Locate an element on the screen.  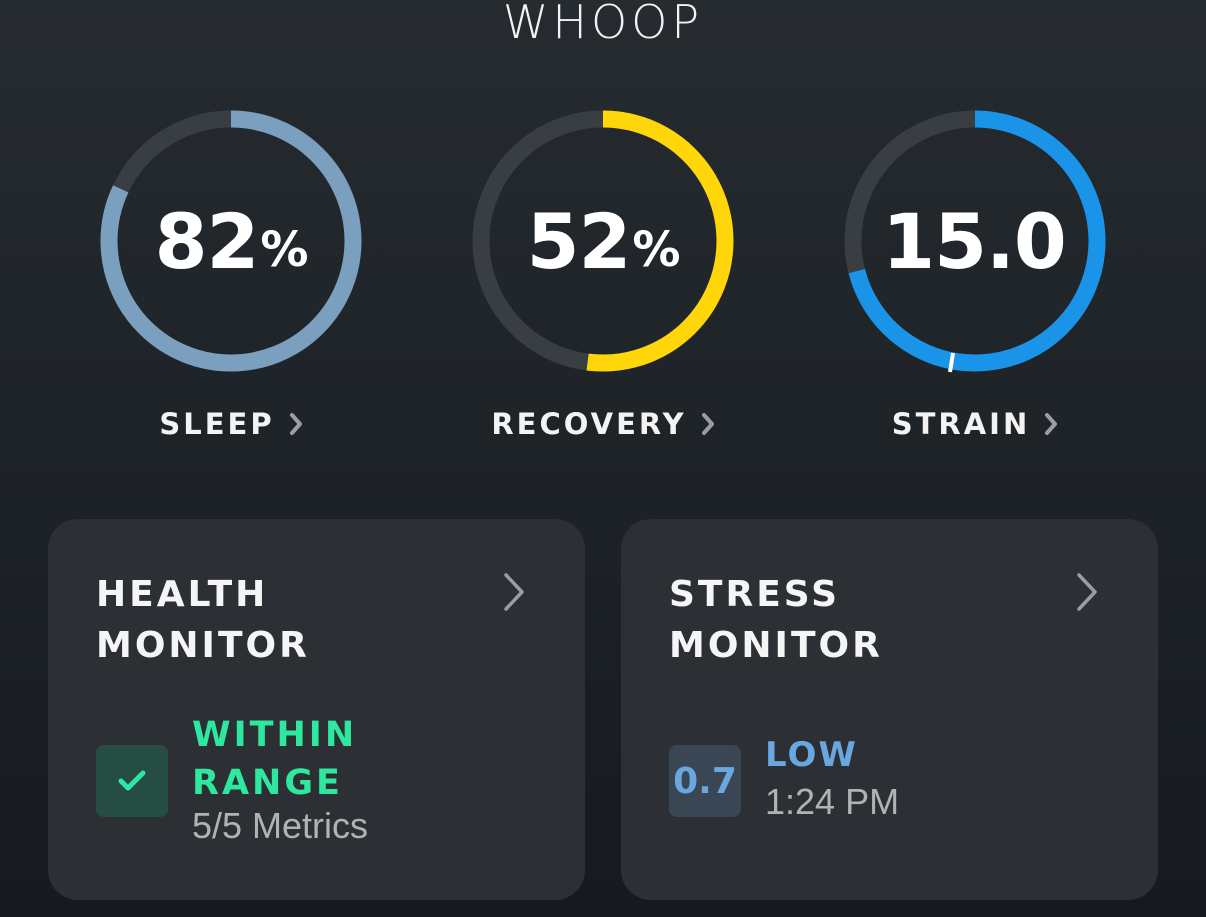
health-status-line2: RANGE is located at coordinates (267, 783).